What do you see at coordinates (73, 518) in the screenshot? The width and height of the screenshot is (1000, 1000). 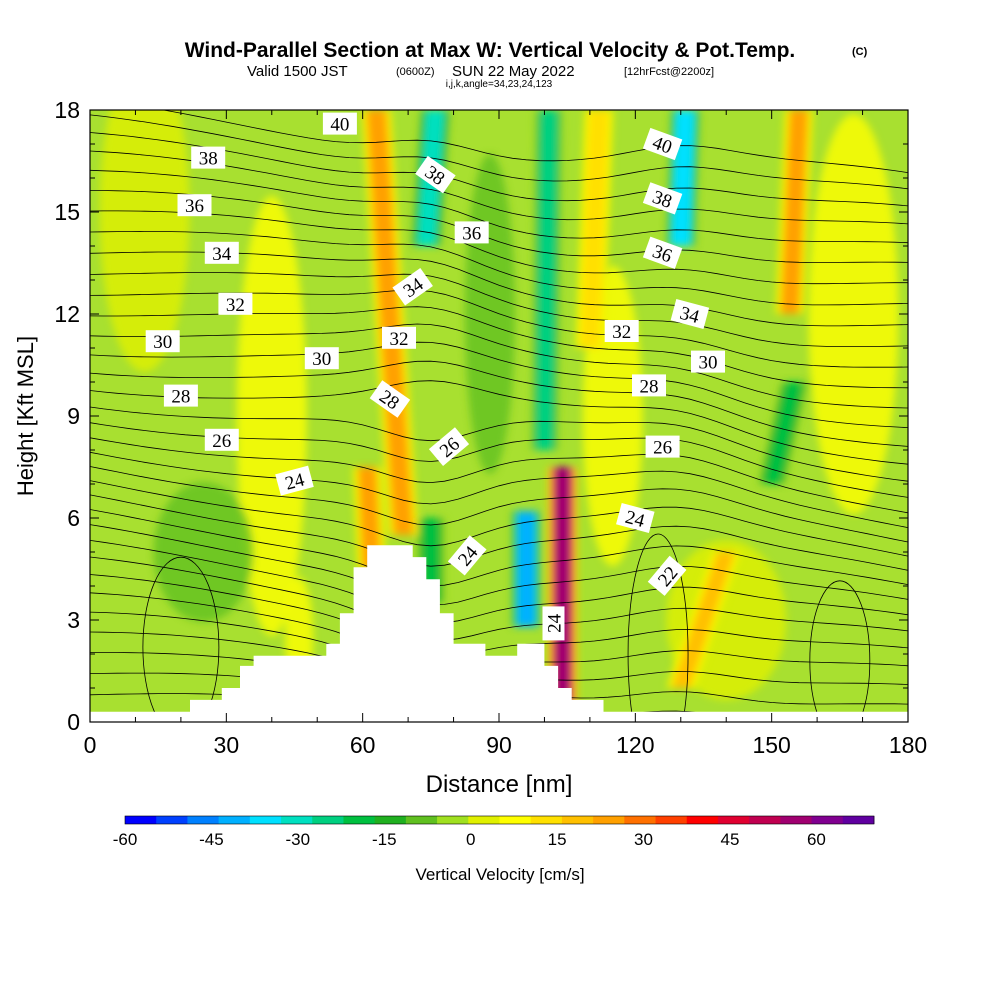 I see `y-tick-label: 6` at bounding box center [73, 518].